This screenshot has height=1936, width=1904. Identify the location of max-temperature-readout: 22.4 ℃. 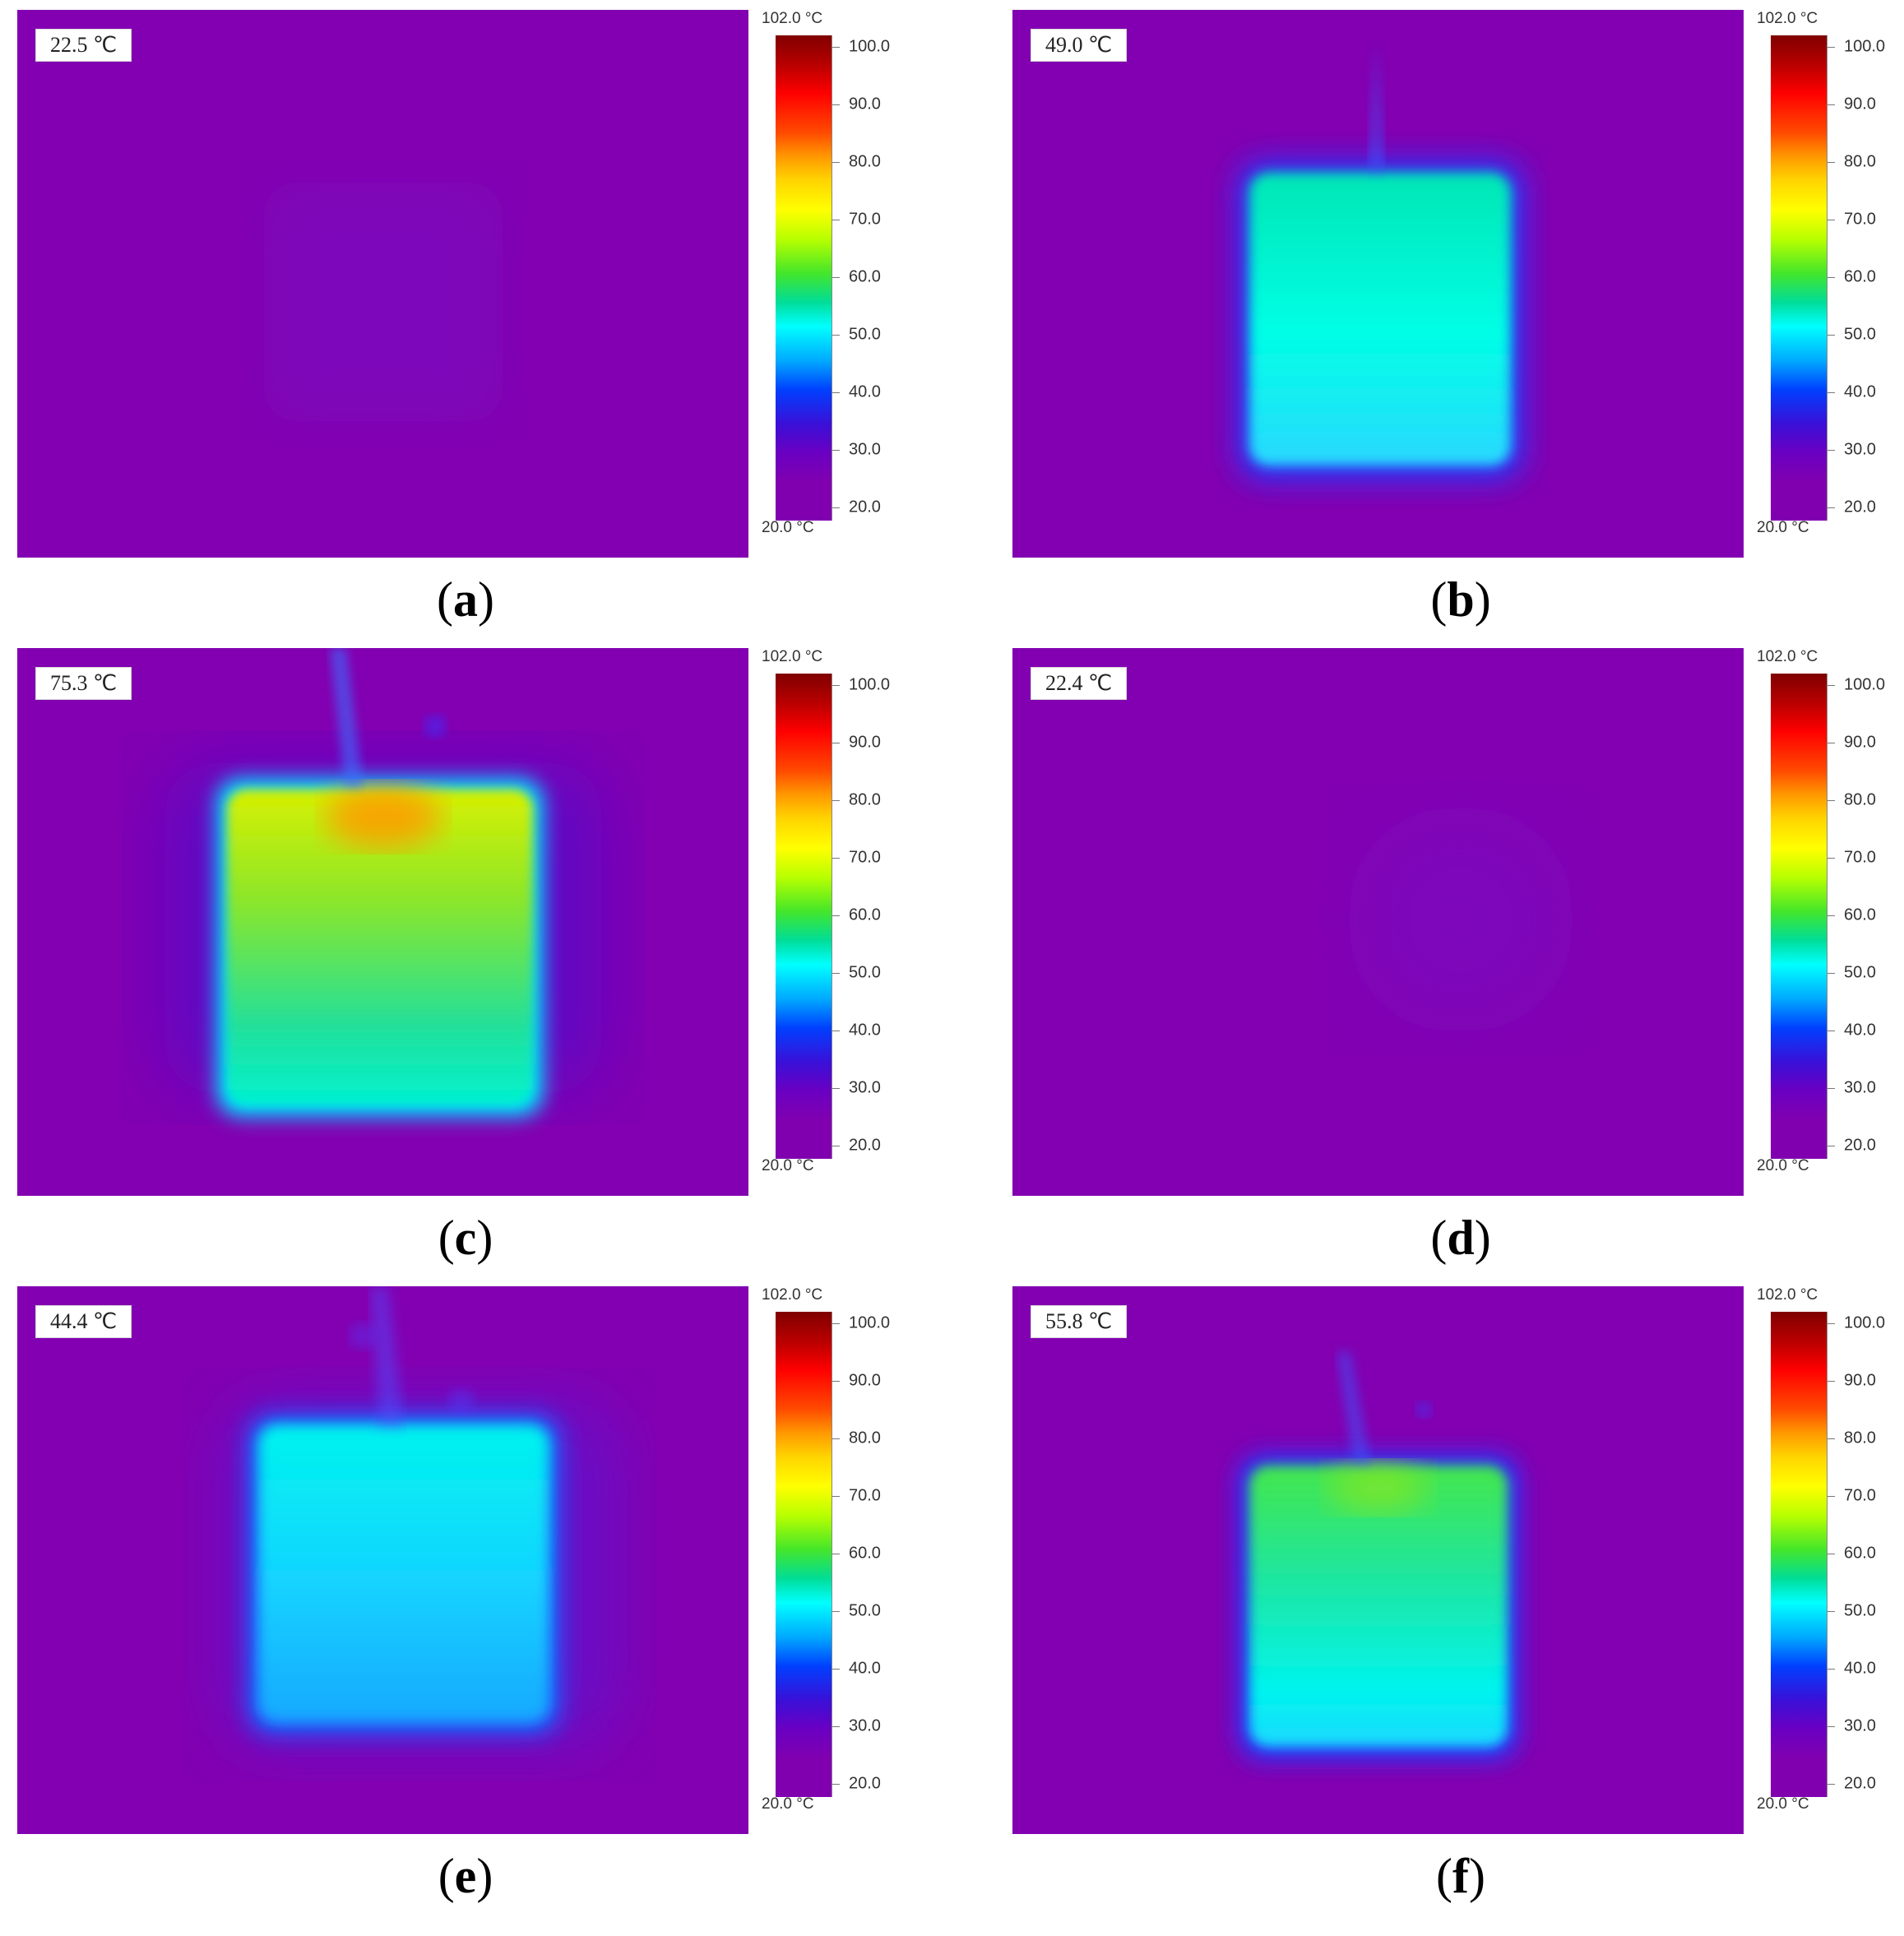
(1079, 683).